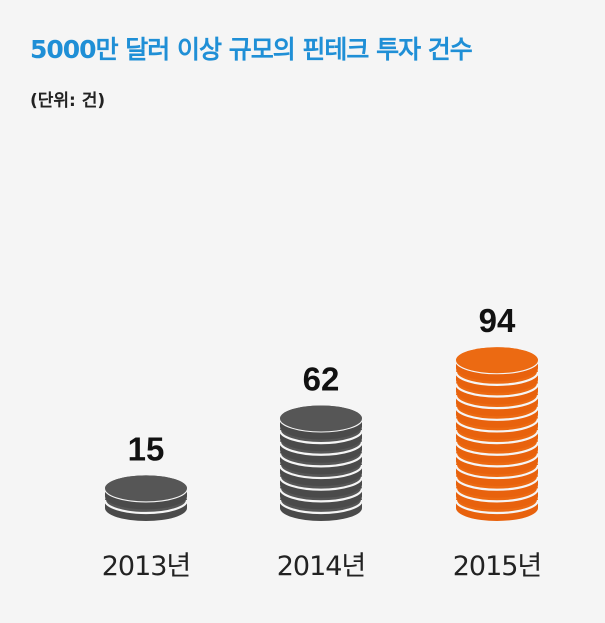 The height and width of the screenshot is (623, 605). I want to click on value-label: 62, so click(321, 378).